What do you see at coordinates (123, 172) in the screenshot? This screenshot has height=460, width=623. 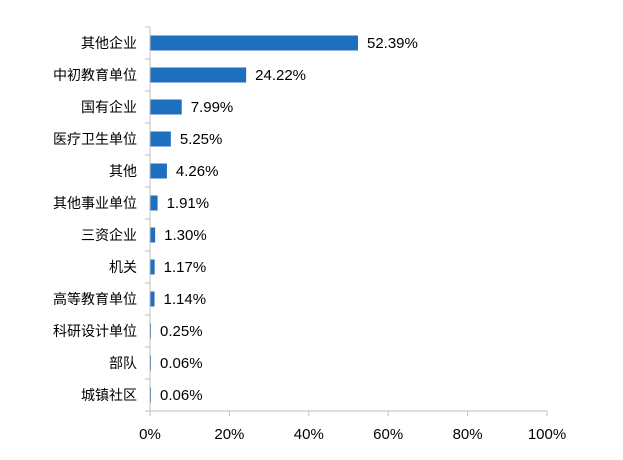 I see `category-label: 其他` at bounding box center [123, 172].